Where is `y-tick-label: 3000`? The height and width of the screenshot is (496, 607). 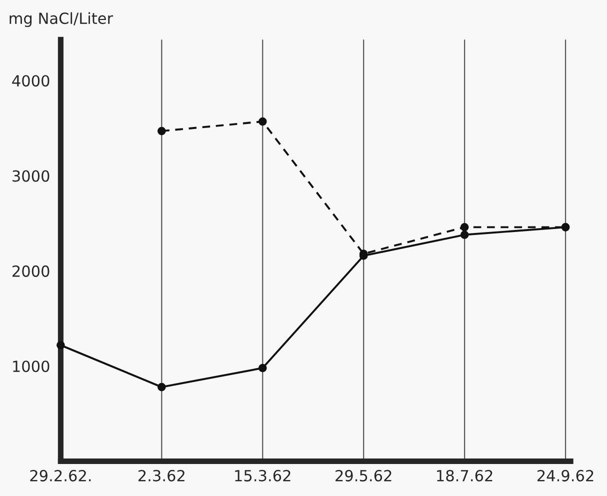 y-tick-label: 3000 is located at coordinates (31, 176).